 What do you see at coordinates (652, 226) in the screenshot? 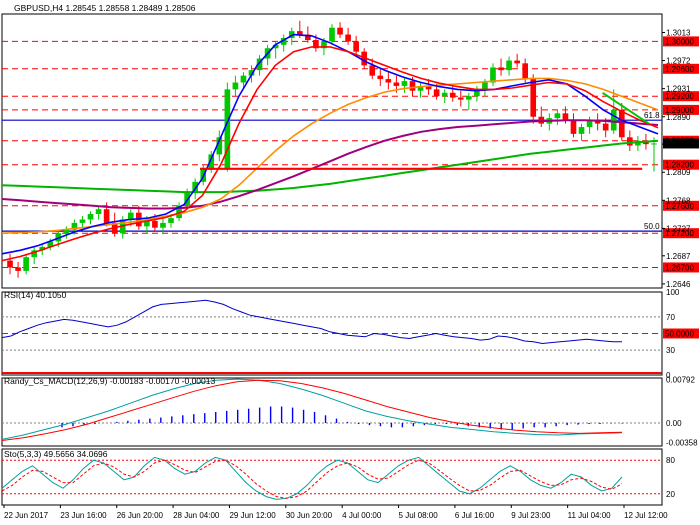
I see `fib-label: 50.0` at bounding box center [652, 226].